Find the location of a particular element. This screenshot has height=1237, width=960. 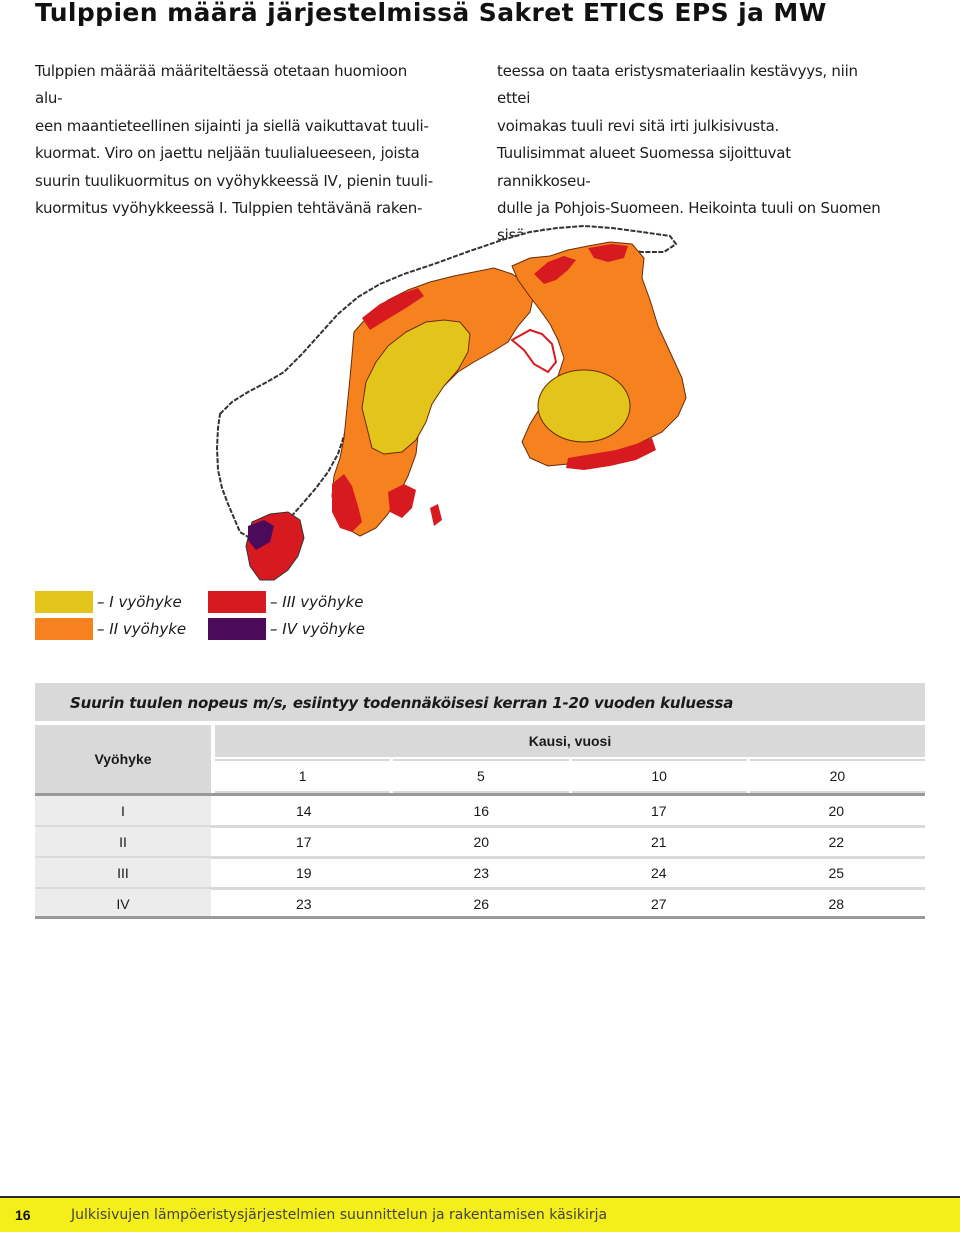

sweden-northwest-zone-iii is located at coordinates (393, 309).